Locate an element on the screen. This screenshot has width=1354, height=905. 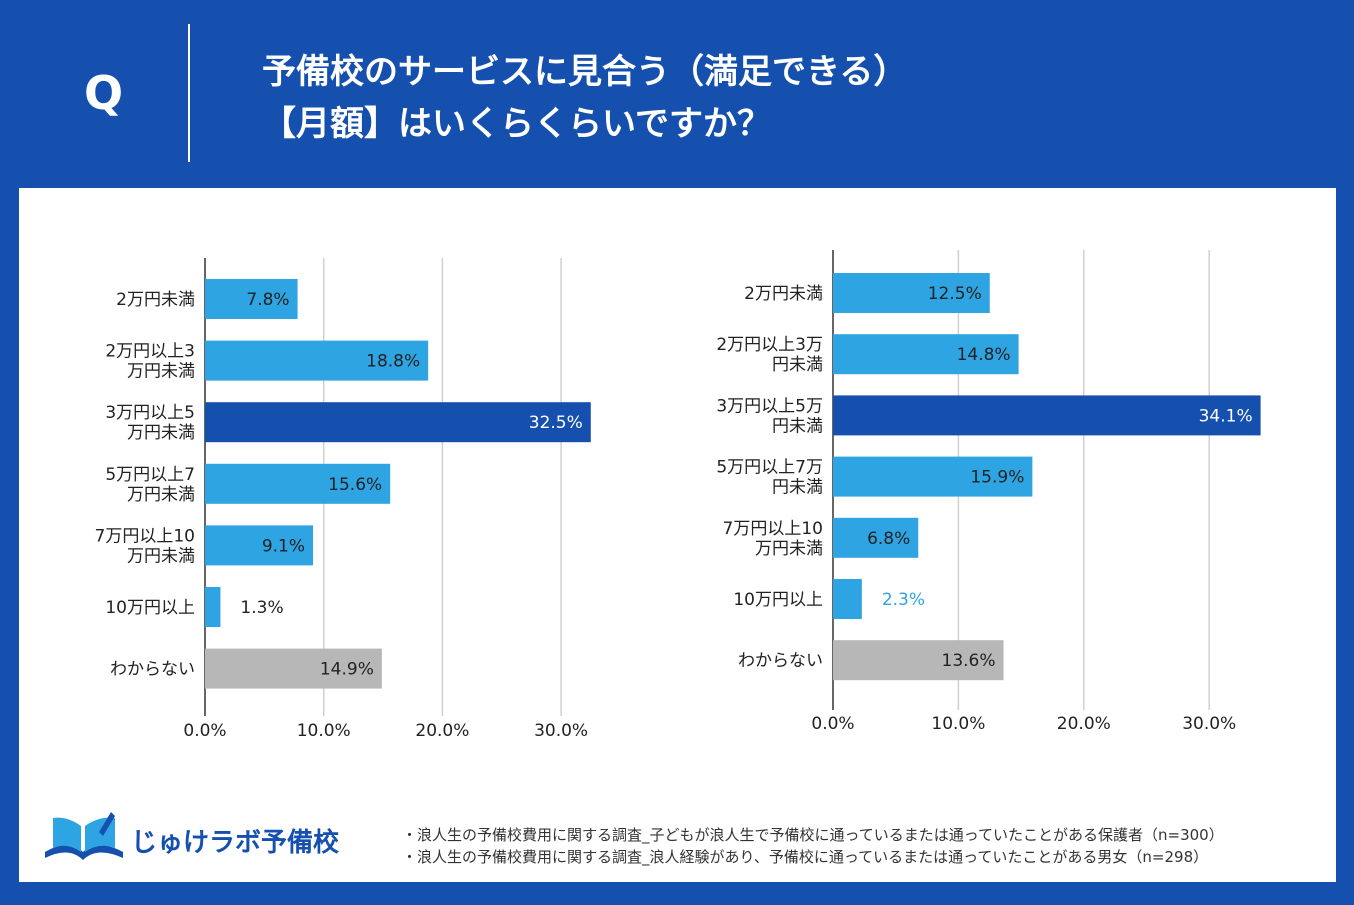
data-label: 32.5% is located at coordinates (556, 423).